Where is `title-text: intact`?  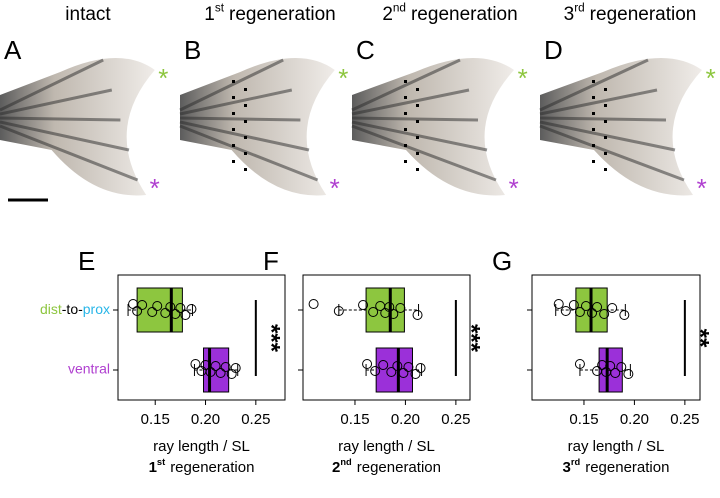
title-text: intact is located at coordinates (88, 14).